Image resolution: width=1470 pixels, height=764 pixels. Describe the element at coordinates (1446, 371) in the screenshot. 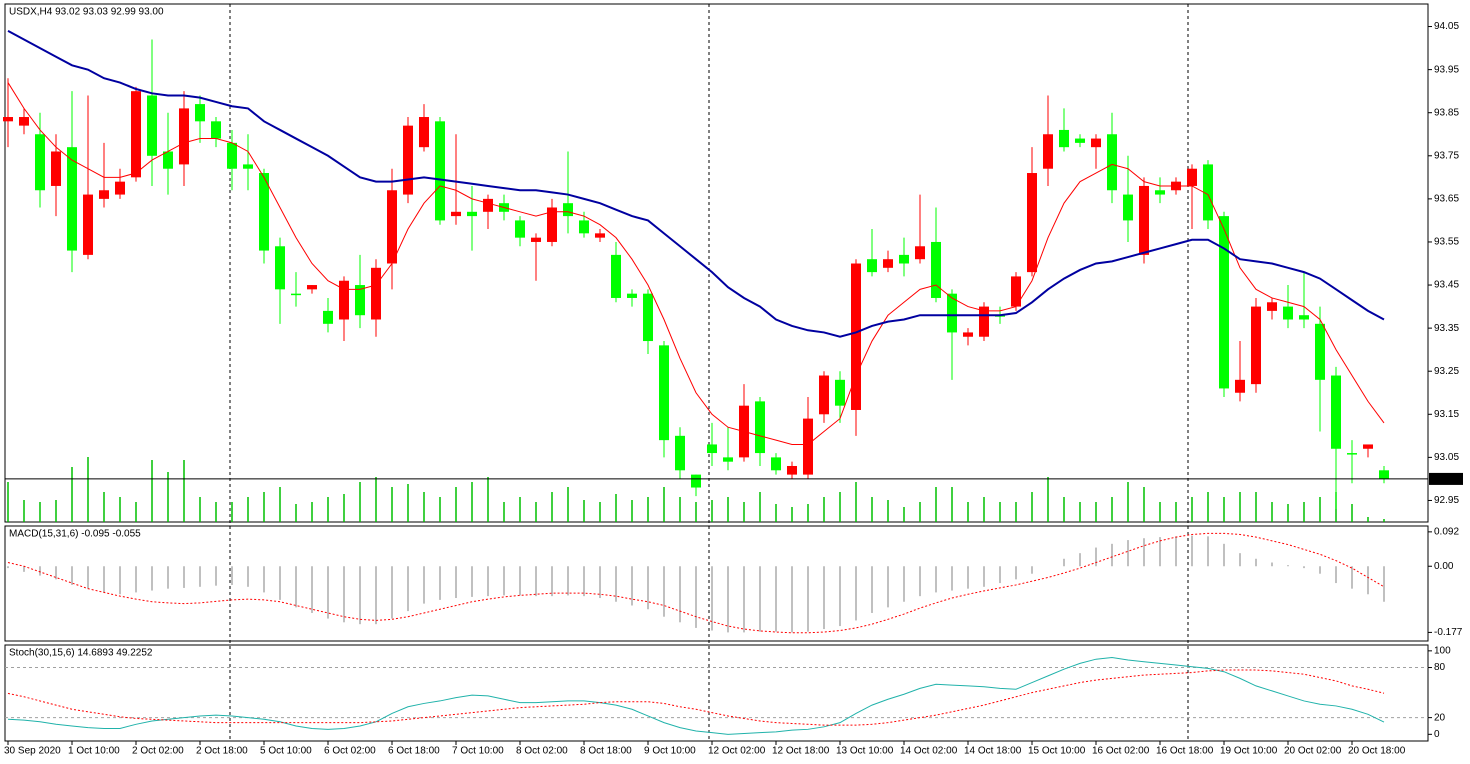

I see `y-tick-label: 93.25` at that location.